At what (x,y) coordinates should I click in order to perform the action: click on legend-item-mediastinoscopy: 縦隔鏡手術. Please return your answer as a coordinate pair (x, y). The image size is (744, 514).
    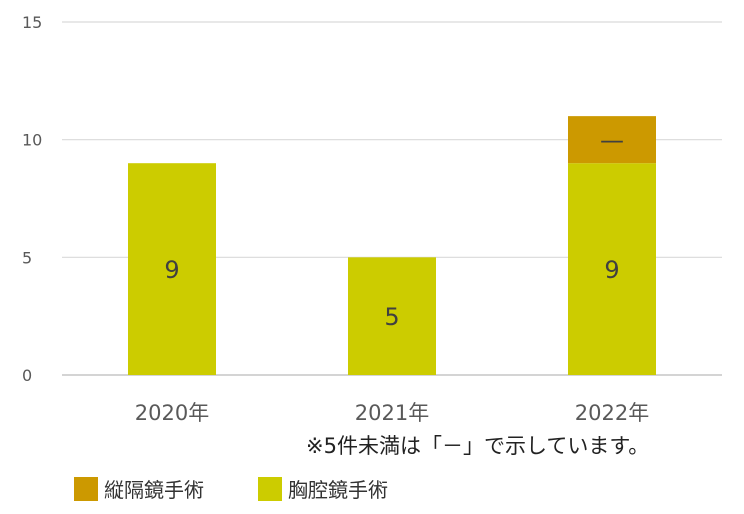
    Looking at the image, I should click on (139, 488).